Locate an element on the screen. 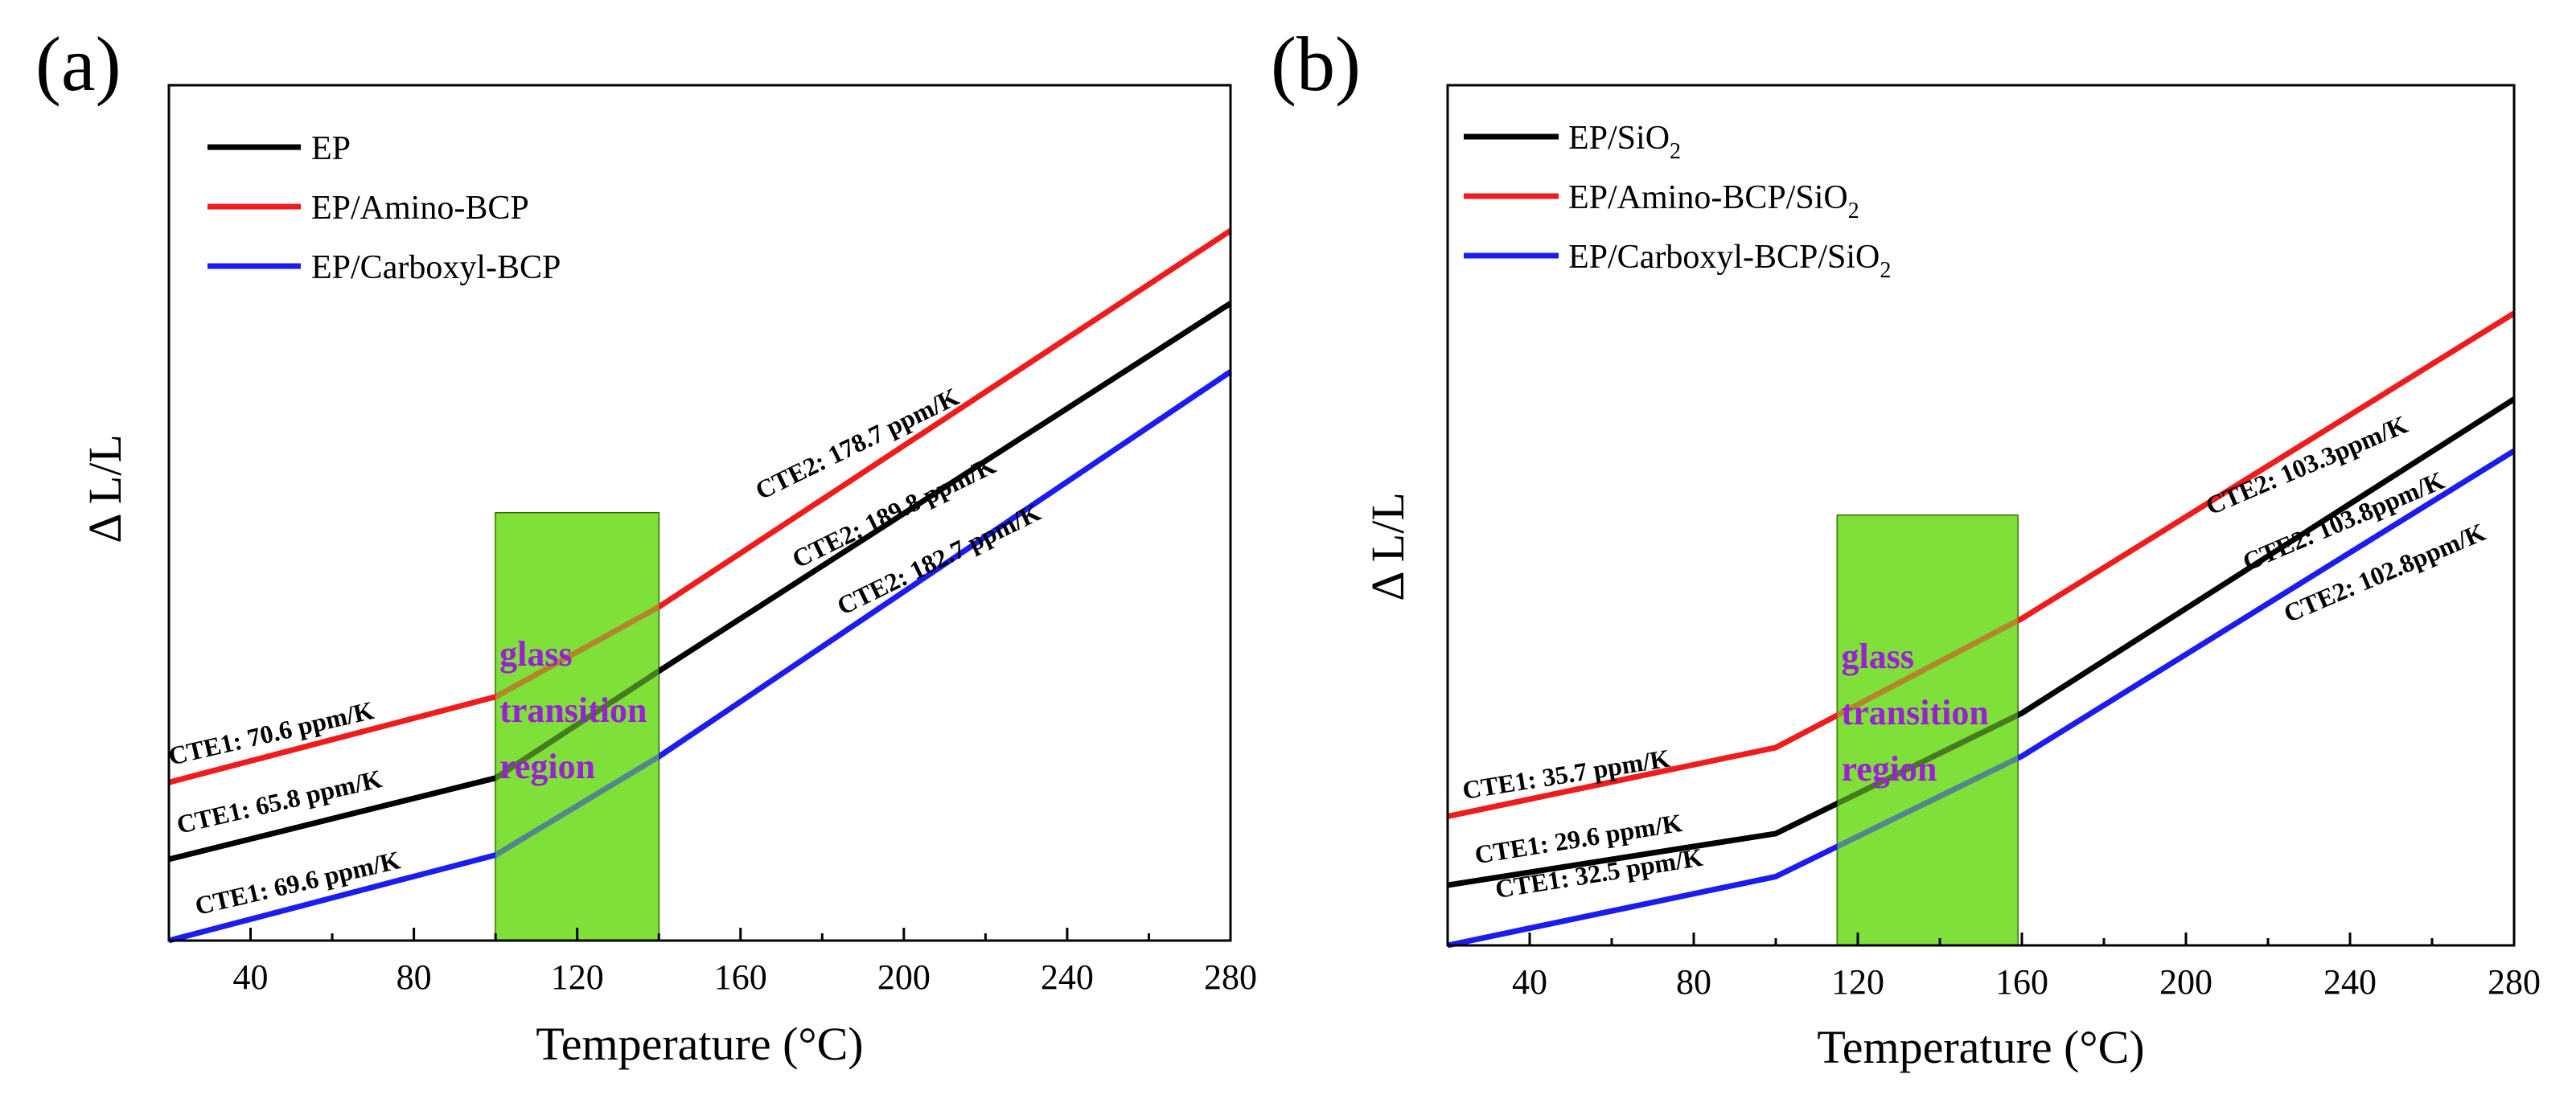 Image resolution: width=2576 pixels, height=1111 pixels. legend-entry: EP is located at coordinates (331, 148).